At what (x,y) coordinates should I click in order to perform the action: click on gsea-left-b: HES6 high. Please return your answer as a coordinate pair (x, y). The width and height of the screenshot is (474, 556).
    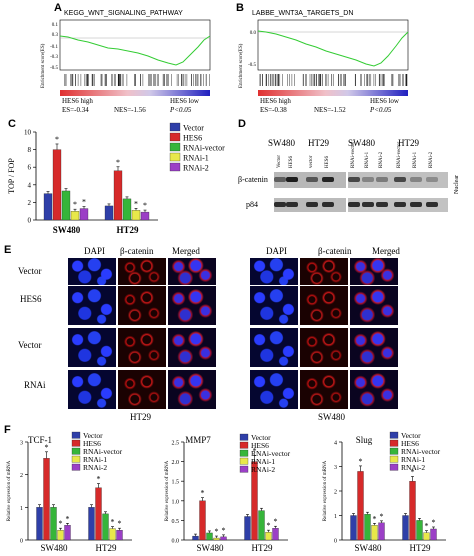
    Looking at the image, I should click on (275, 101).